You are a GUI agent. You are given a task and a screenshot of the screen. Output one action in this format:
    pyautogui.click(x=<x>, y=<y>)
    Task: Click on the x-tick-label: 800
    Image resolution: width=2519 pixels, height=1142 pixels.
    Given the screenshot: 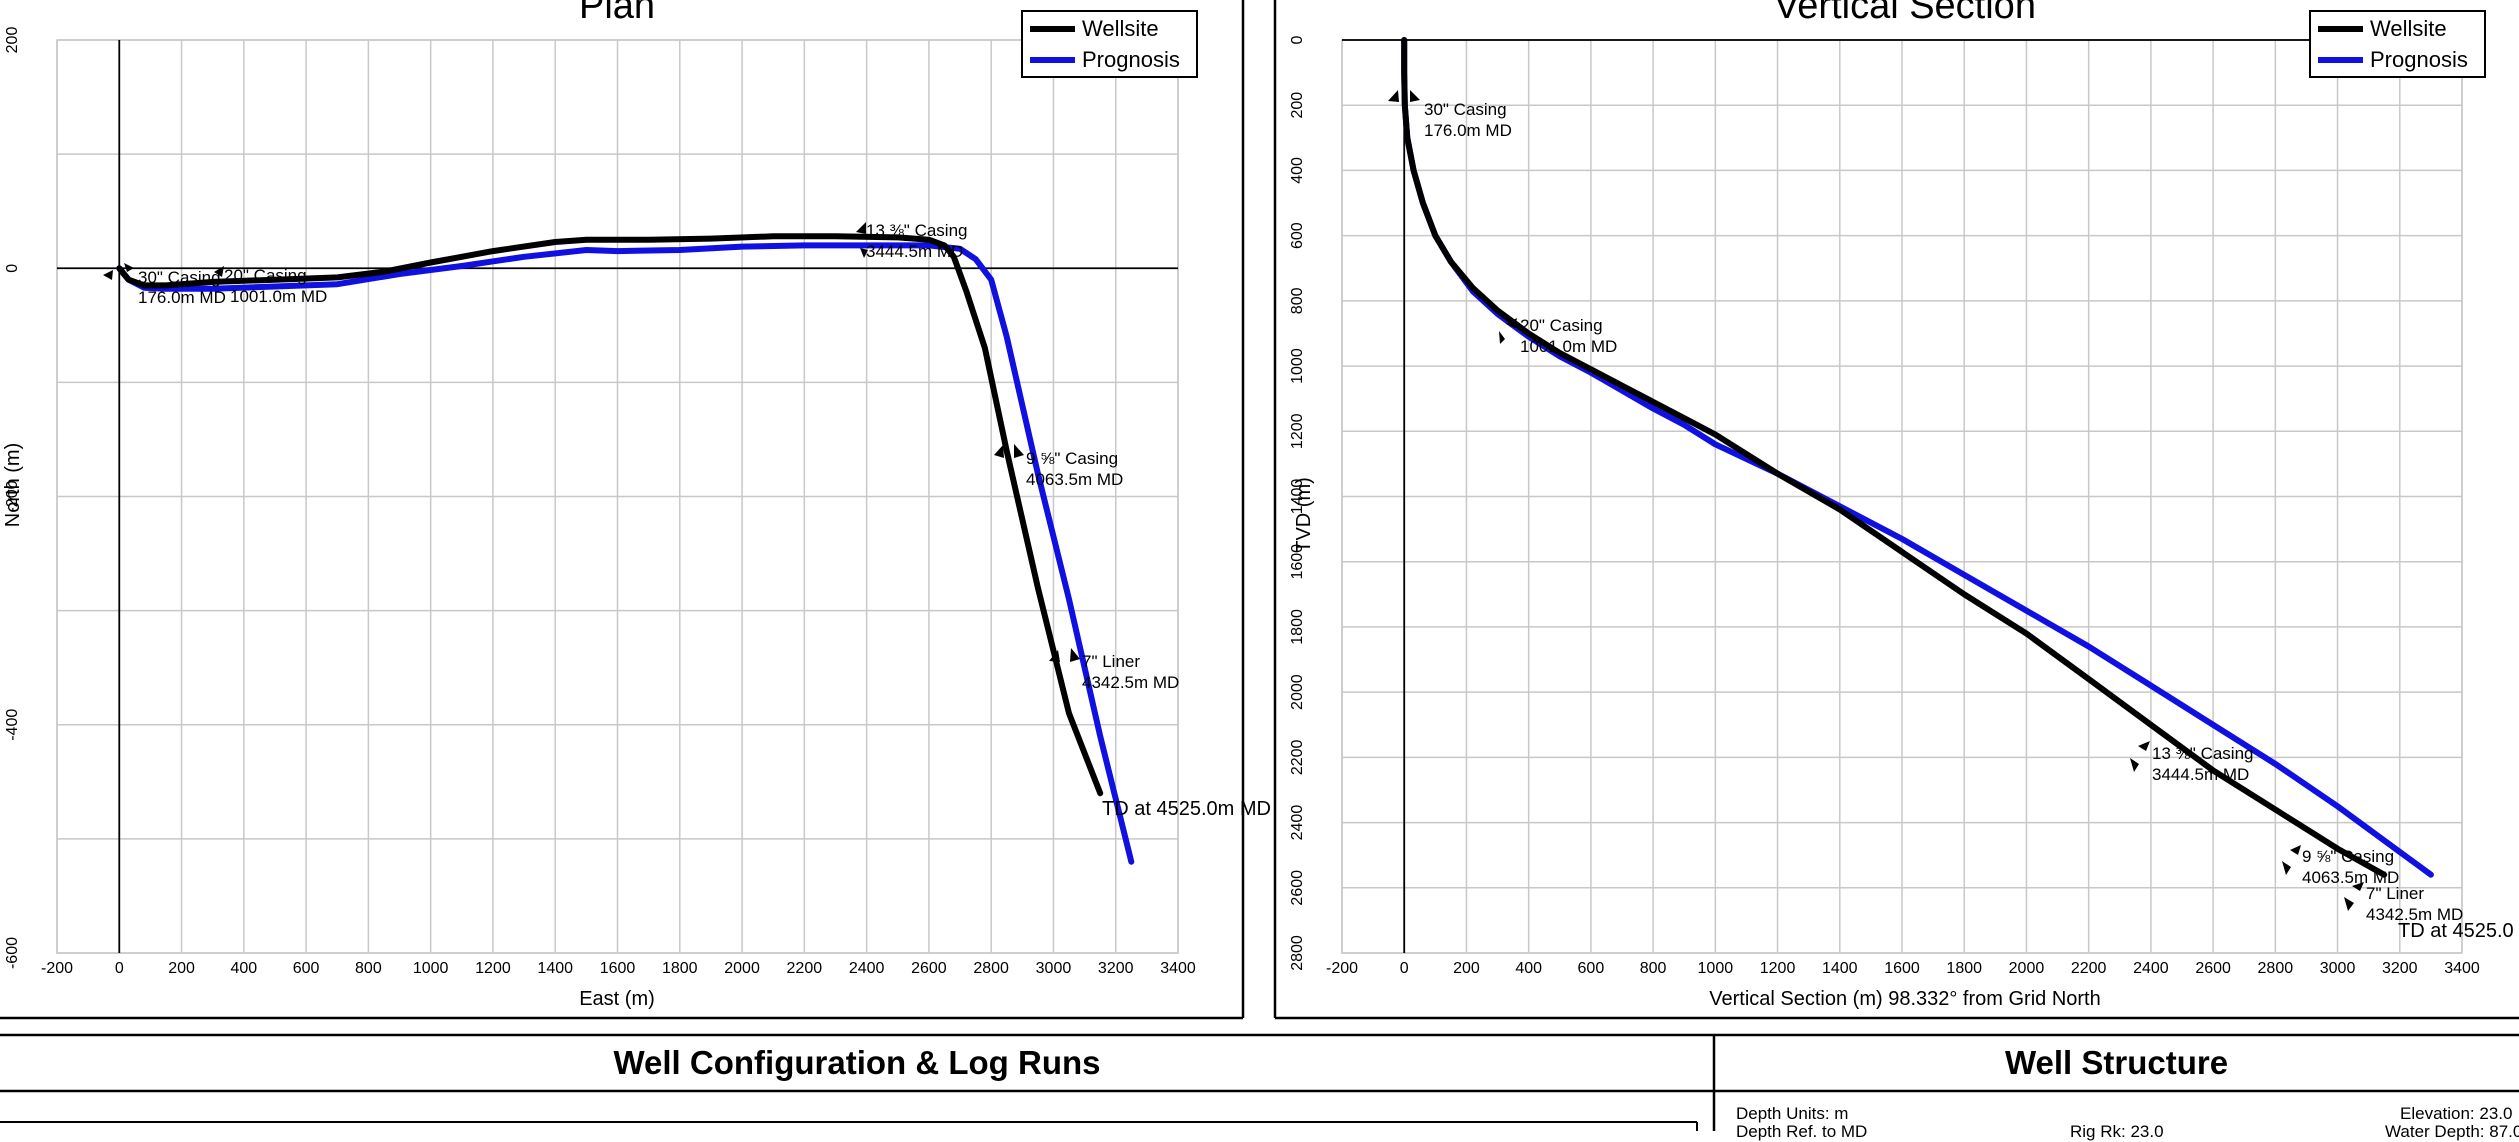 What is the action you would take?
    pyautogui.click(x=368, y=968)
    